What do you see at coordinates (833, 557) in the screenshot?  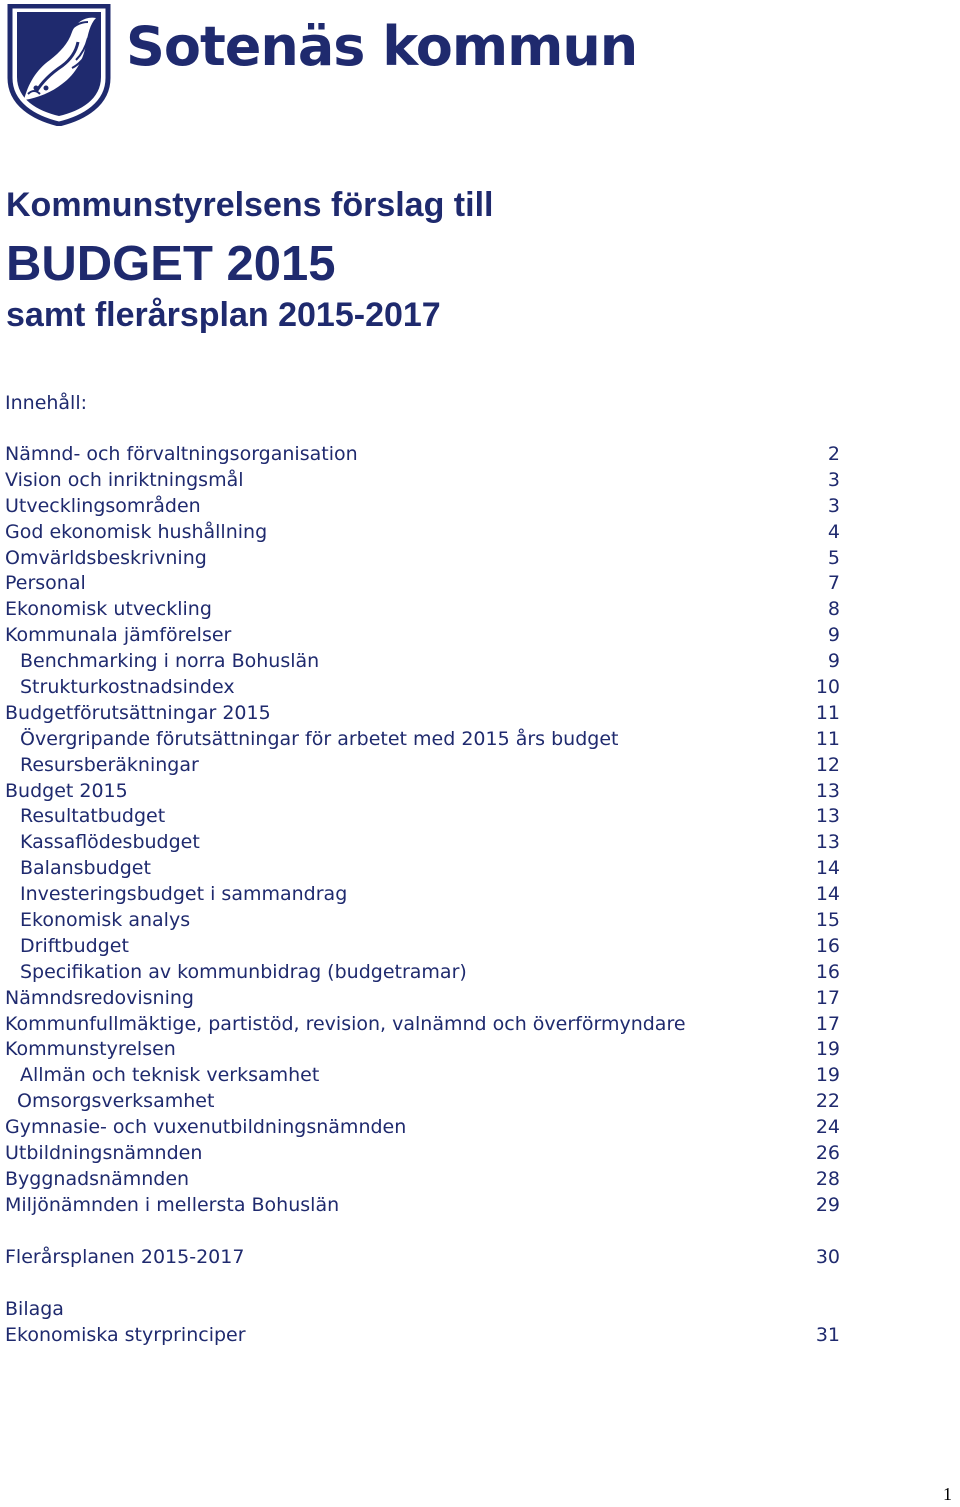 I see `toc-entry-page: 5` at bounding box center [833, 557].